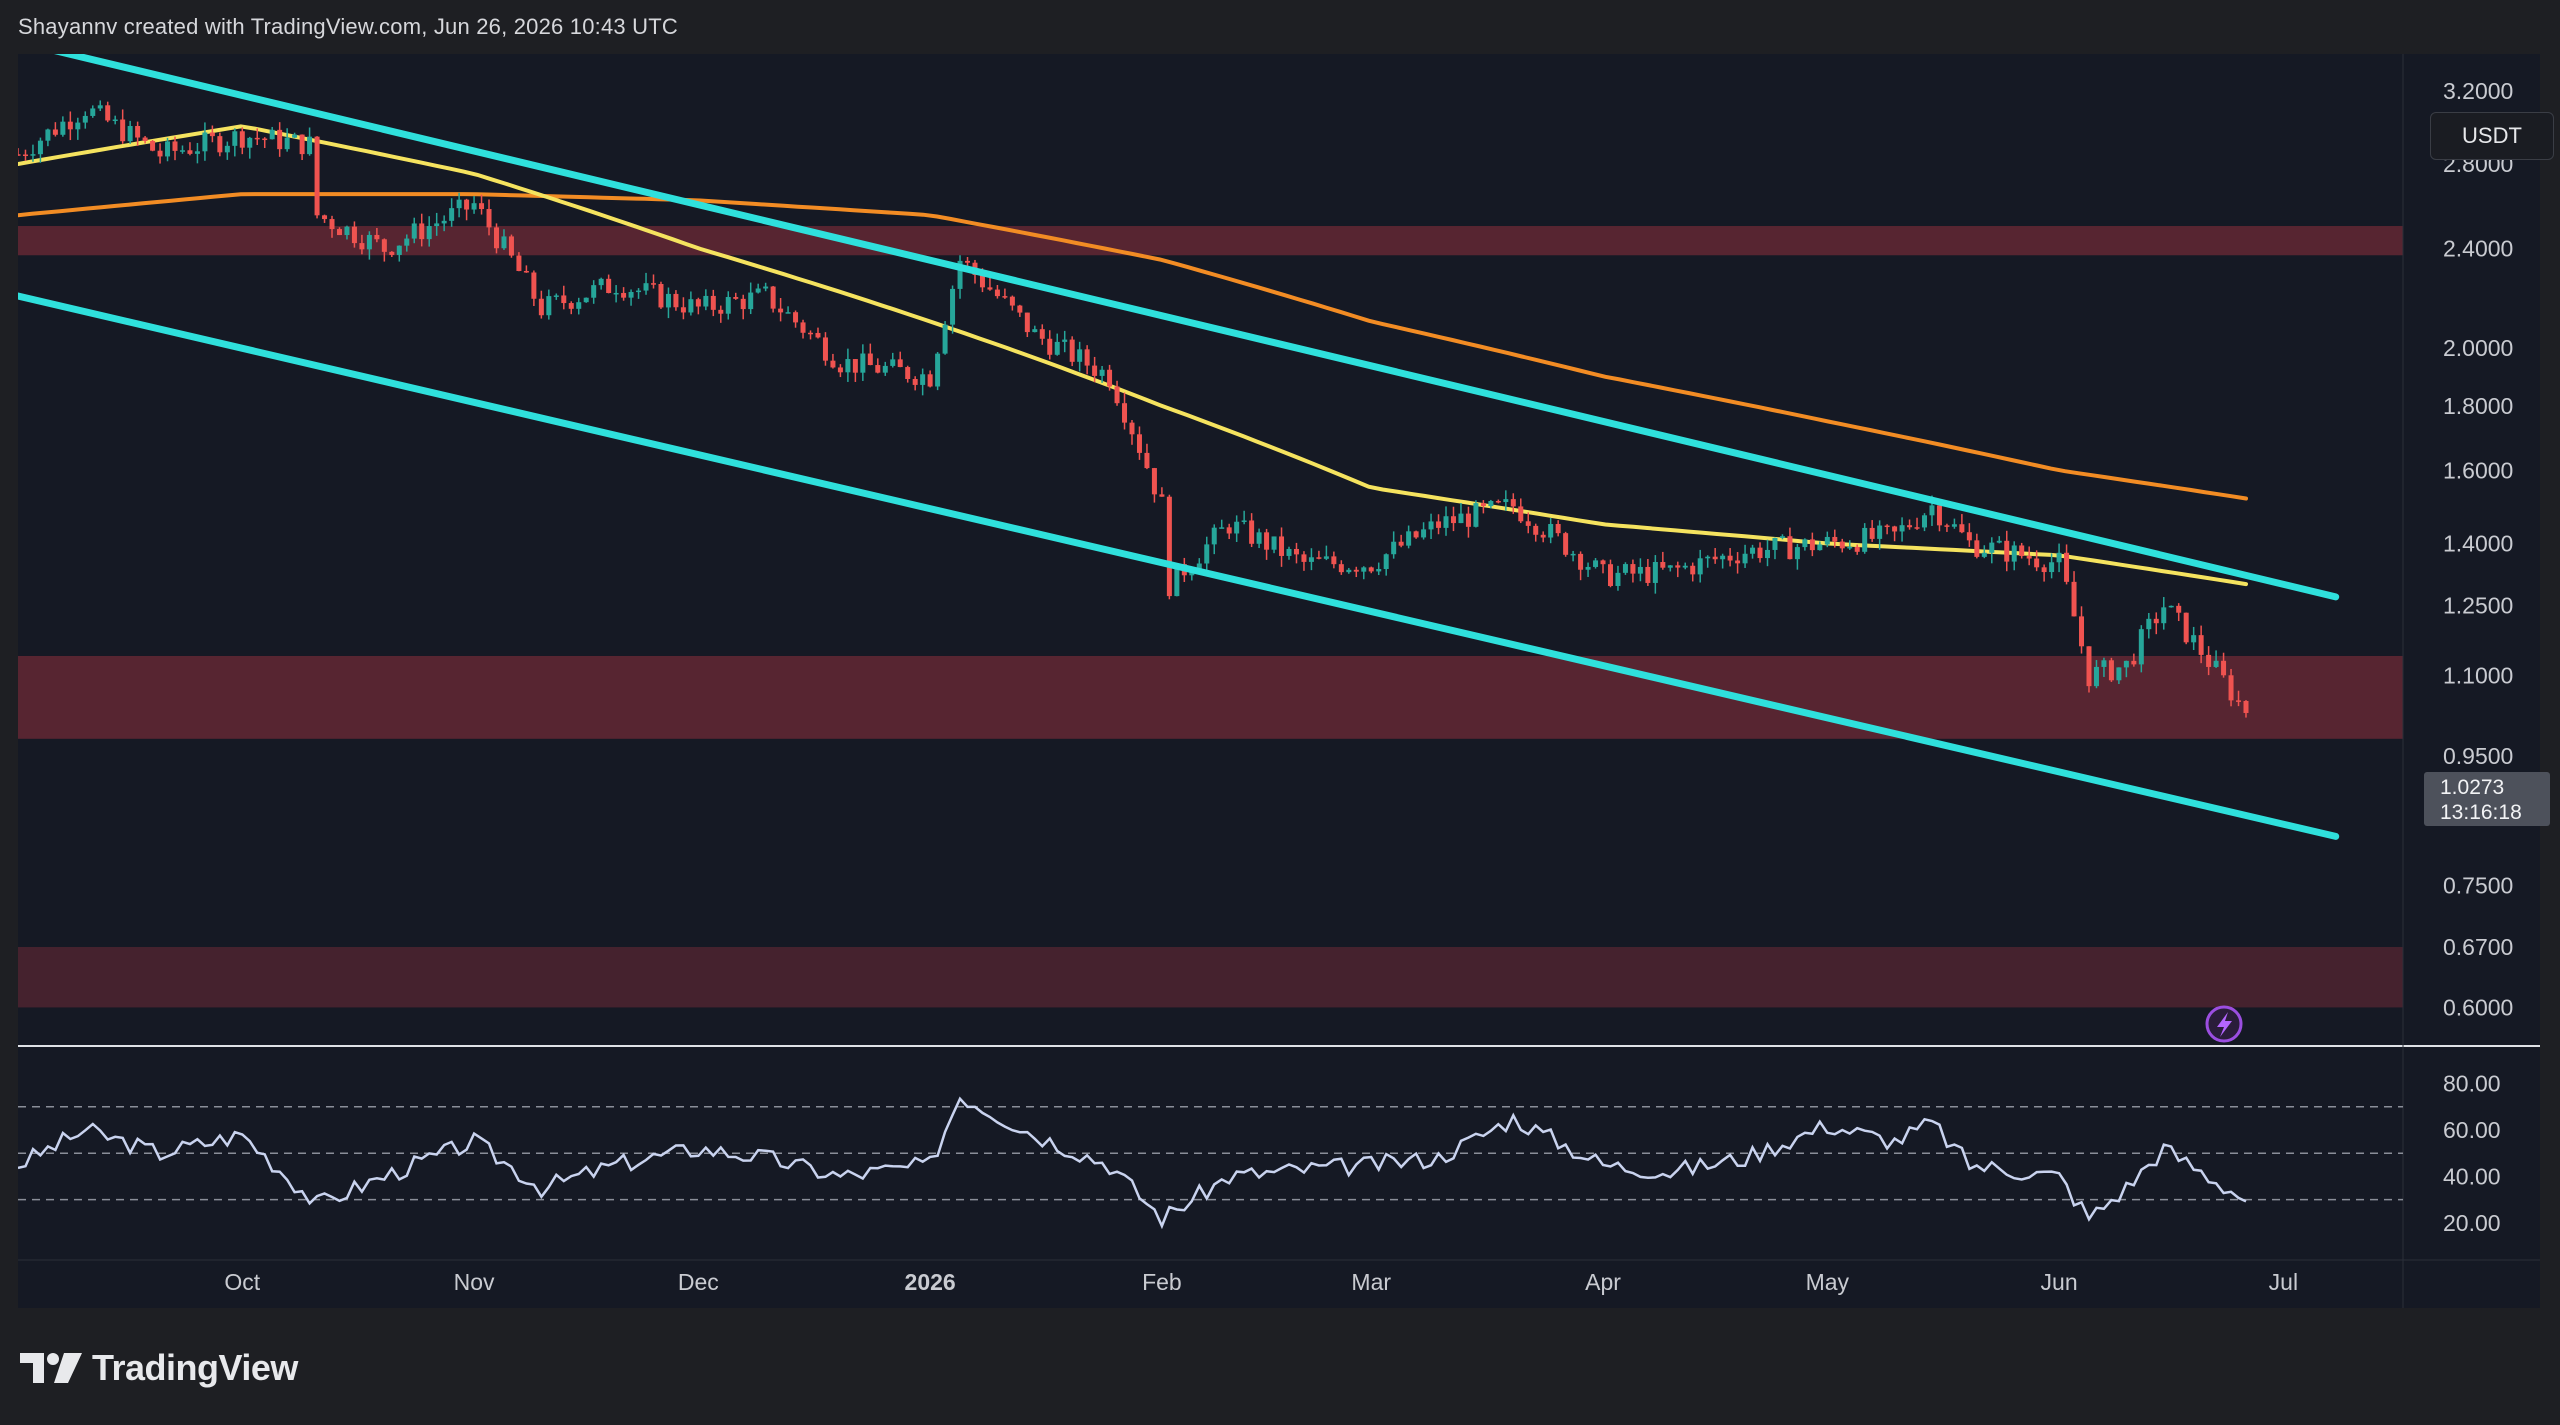  I want to click on time-axis-label: Oct, so click(242, 1282).